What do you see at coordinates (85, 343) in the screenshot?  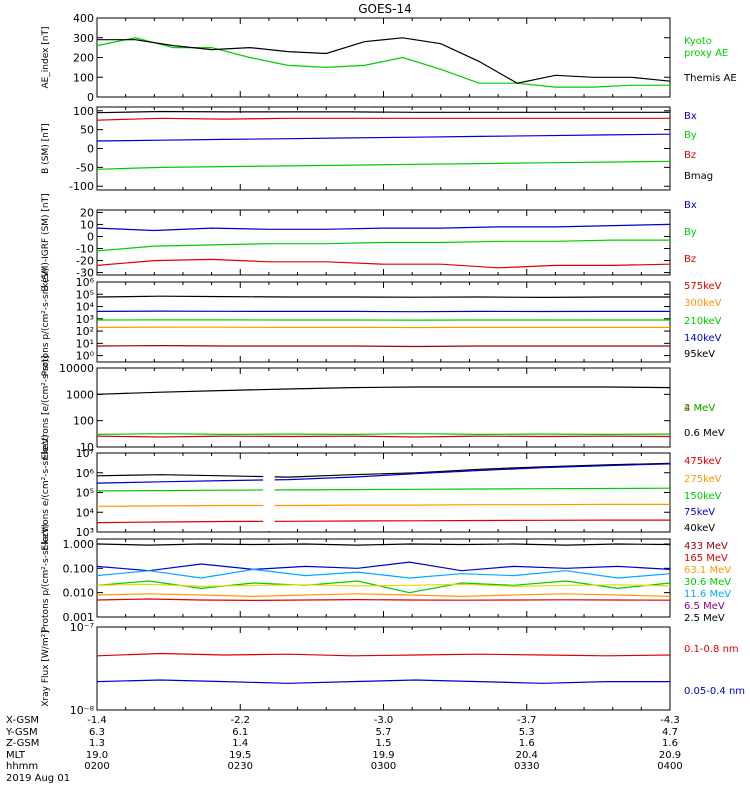 I see `y-tick-label: 10¹` at bounding box center [85, 343].